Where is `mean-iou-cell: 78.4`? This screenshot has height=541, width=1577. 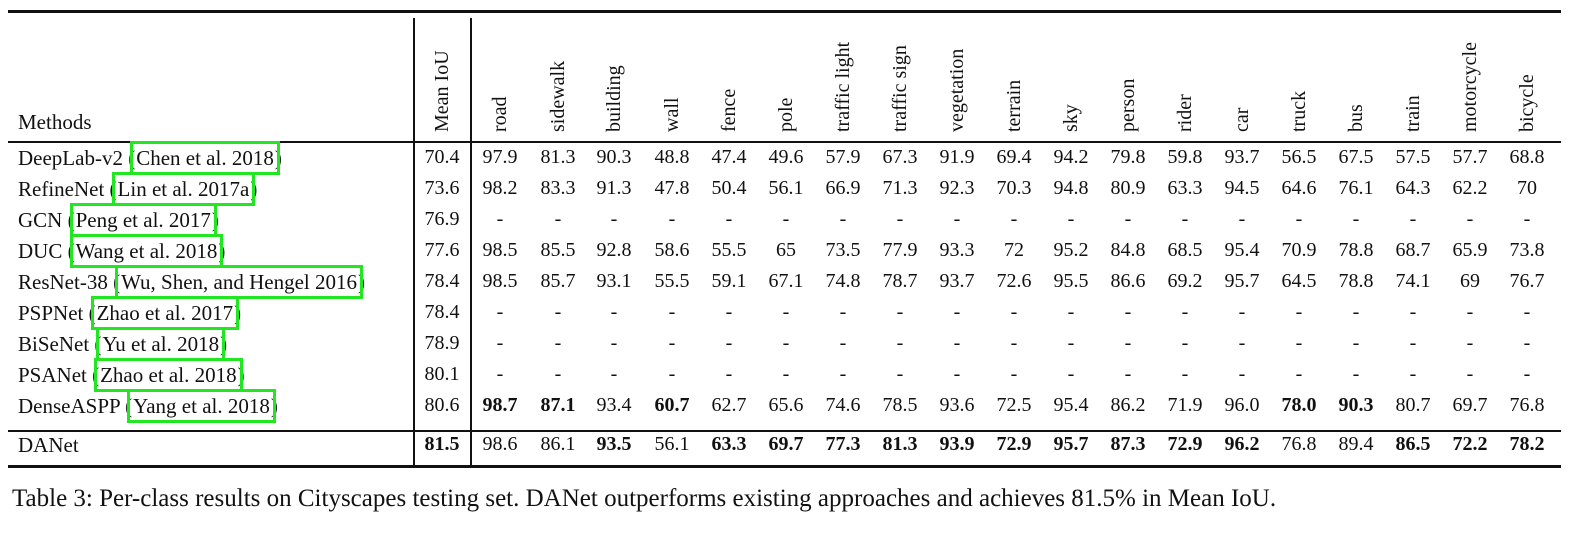 mean-iou-cell: 78.4 is located at coordinates (442, 312).